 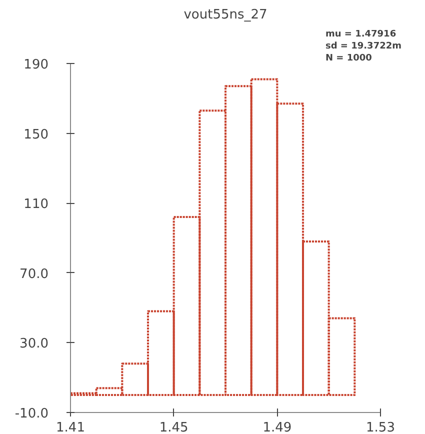 I want to click on x-tick-label: 1.49, so click(x=277, y=427).